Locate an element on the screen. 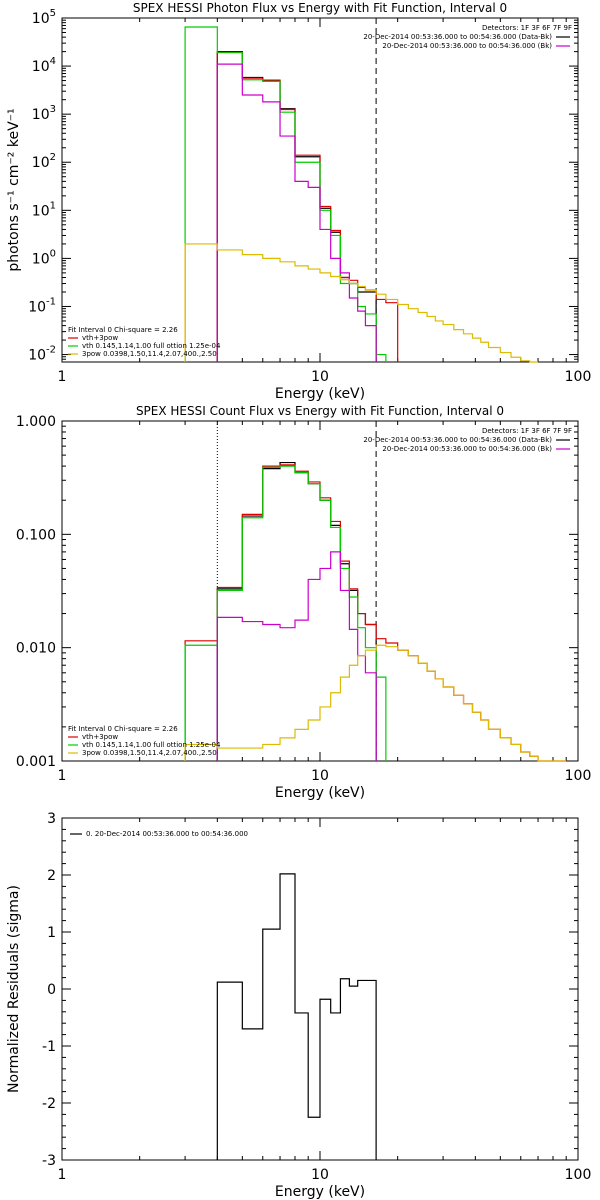 The width and height of the screenshot is (600, 1200). y-tick-label: 0 is located at coordinates (51, 990).